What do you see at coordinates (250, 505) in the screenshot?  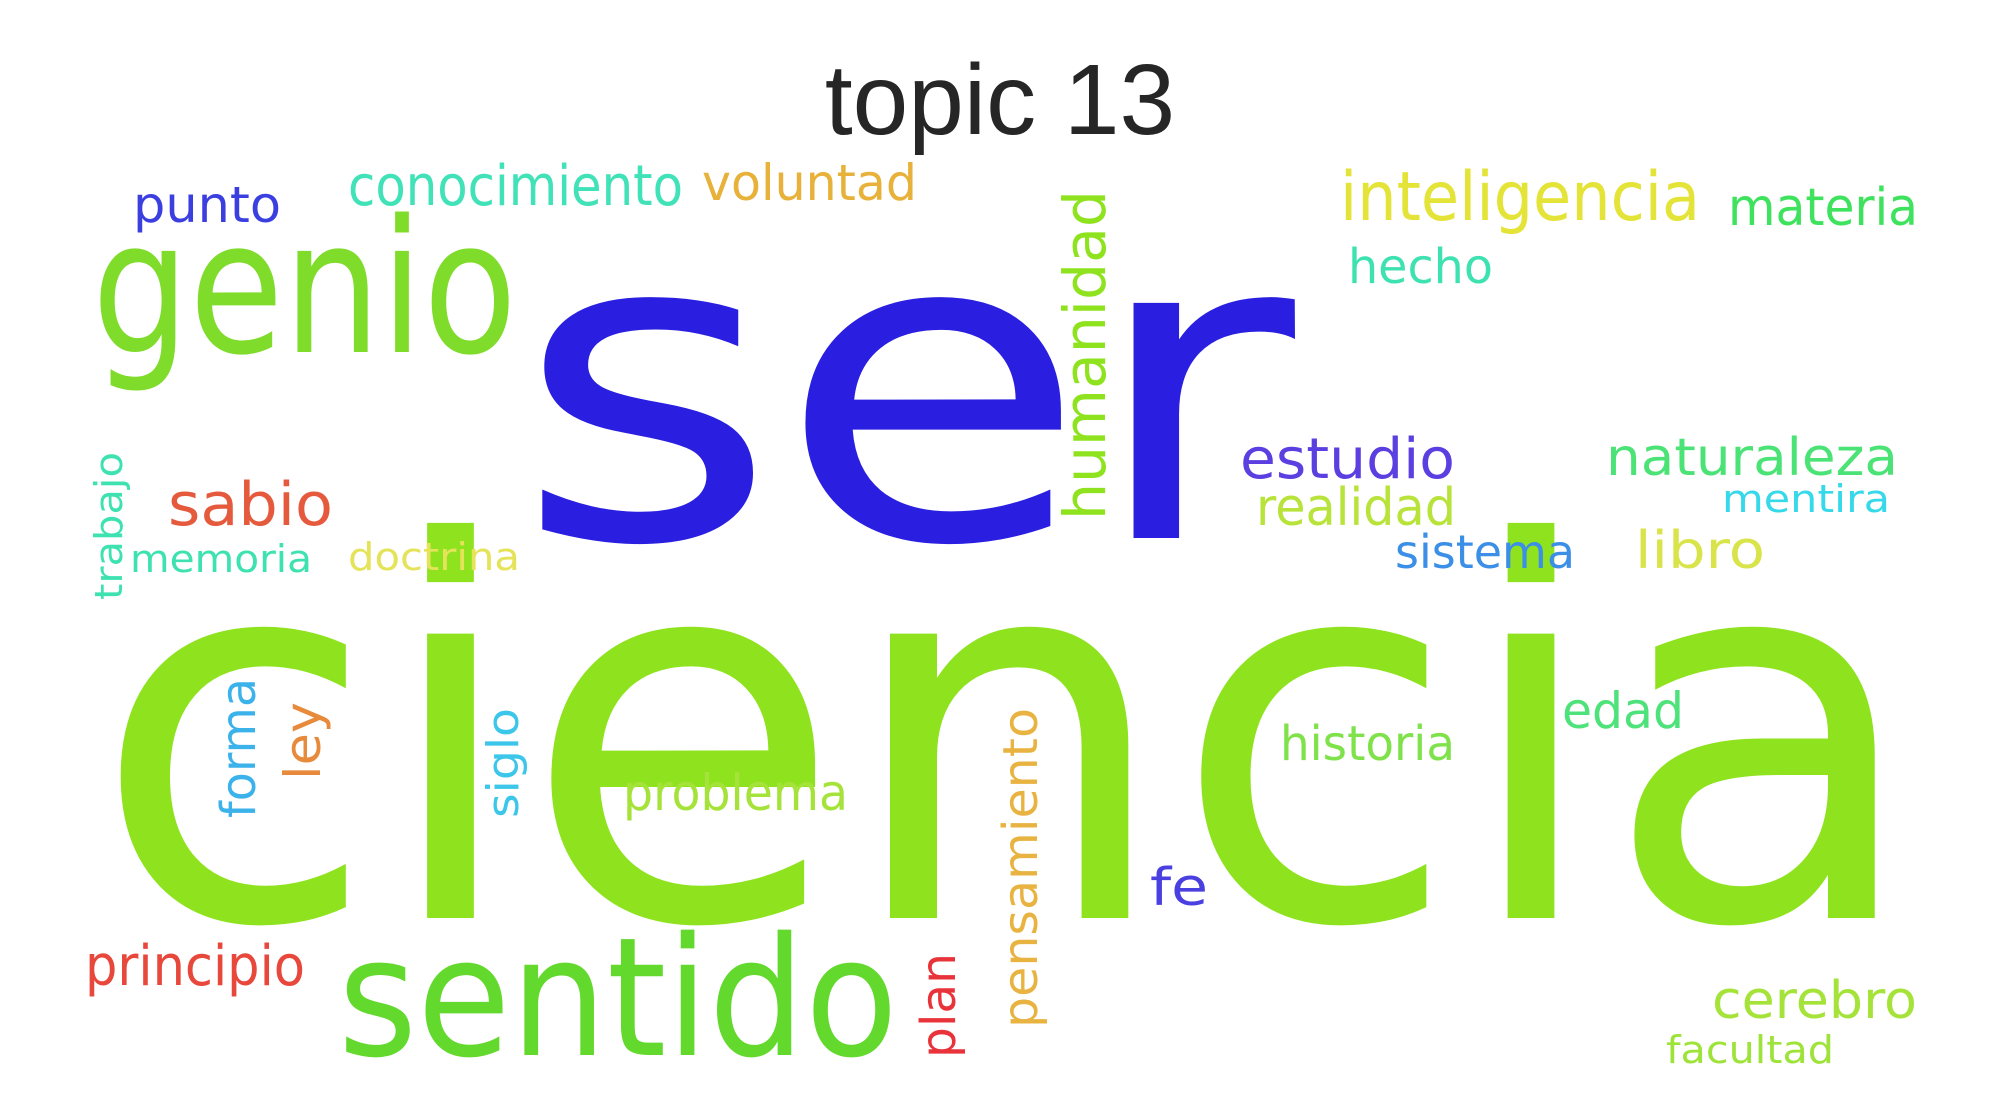 I see `word-sabio: sabio` at bounding box center [250, 505].